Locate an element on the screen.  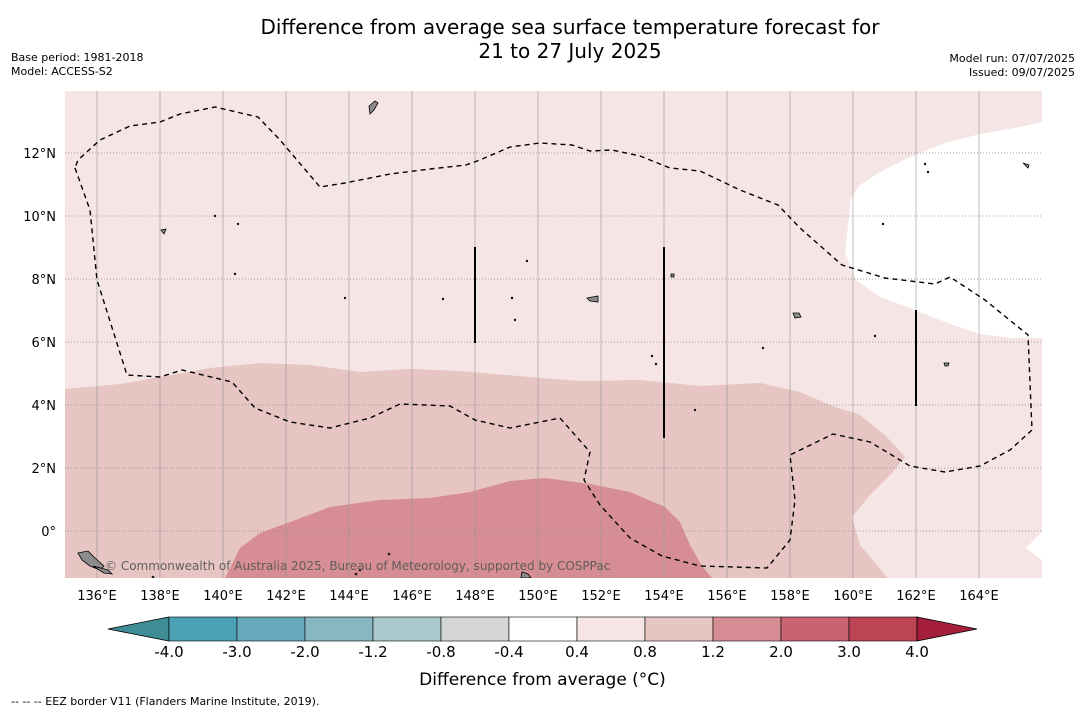
lat-label: 12°N is located at coordinates (39, 154).